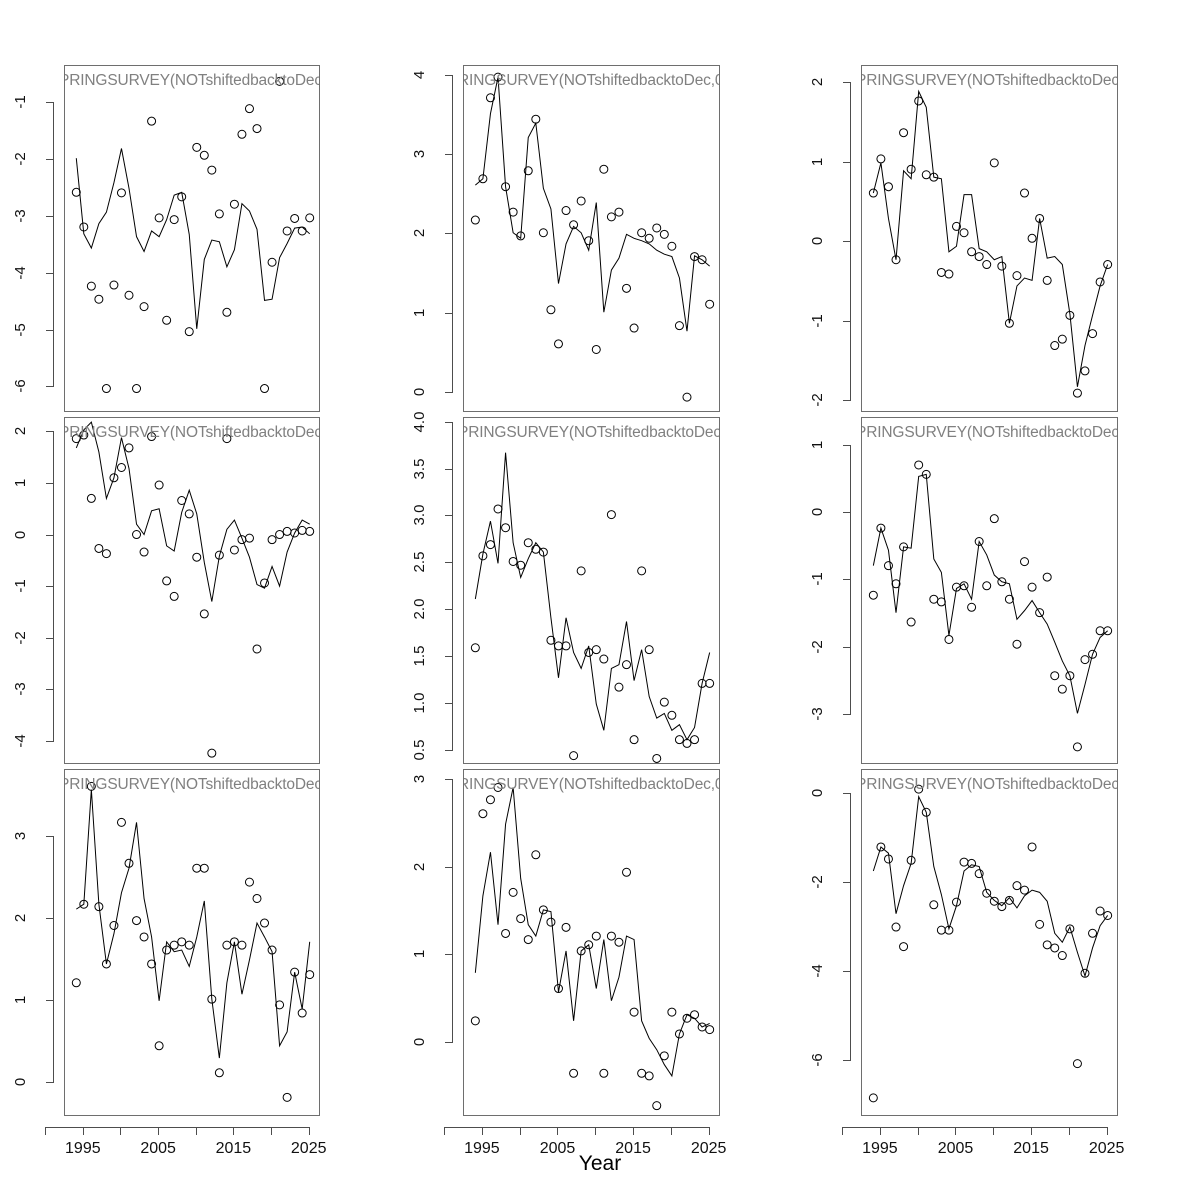  Describe the element at coordinates (420, 154) in the screenshot. I see `y-tick-label-2-1: 3` at that location.